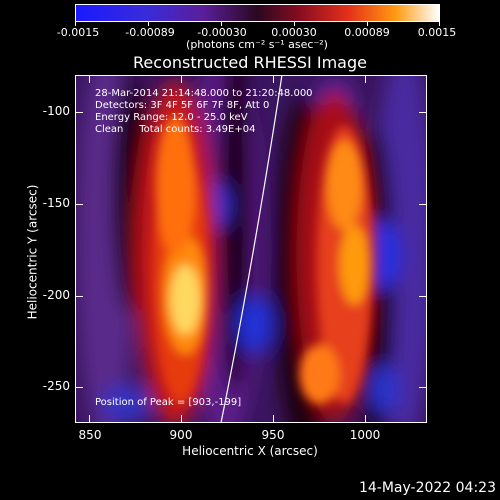 Image resolution: width=500 pixels, height=500 pixels. Describe the element at coordinates (294, 32) in the screenshot. I see `colorbar-tick-label: 0.00030` at that location.